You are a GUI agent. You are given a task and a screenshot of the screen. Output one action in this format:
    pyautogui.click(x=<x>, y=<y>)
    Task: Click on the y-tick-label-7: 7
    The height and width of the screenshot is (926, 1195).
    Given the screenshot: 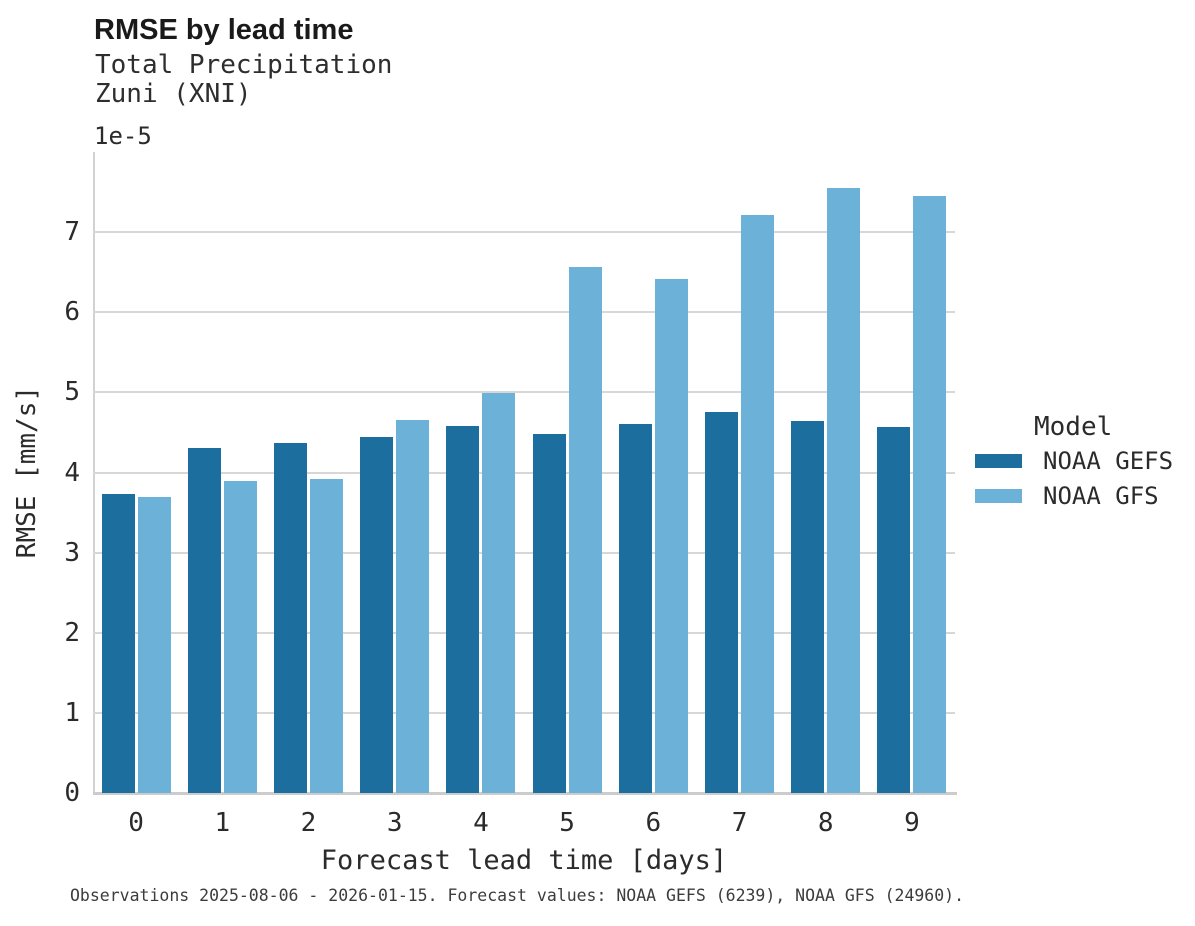 What is the action you would take?
    pyautogui.click(x=72, y=232)
    